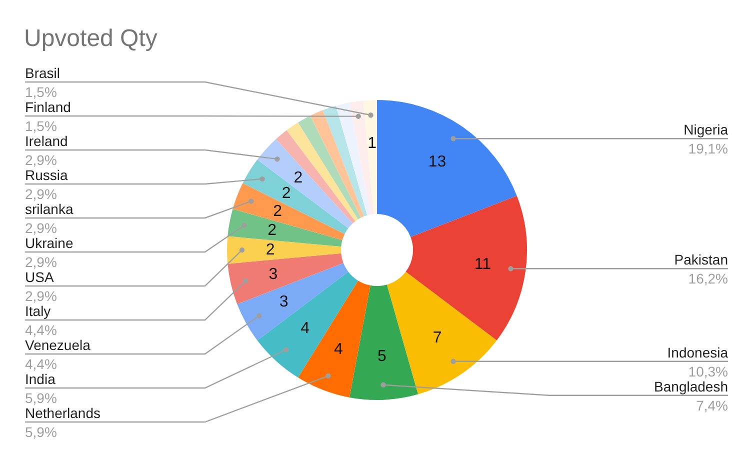 This screenshot has height=466, width=755. I want to click on slice-label: India, so click(40, 379).